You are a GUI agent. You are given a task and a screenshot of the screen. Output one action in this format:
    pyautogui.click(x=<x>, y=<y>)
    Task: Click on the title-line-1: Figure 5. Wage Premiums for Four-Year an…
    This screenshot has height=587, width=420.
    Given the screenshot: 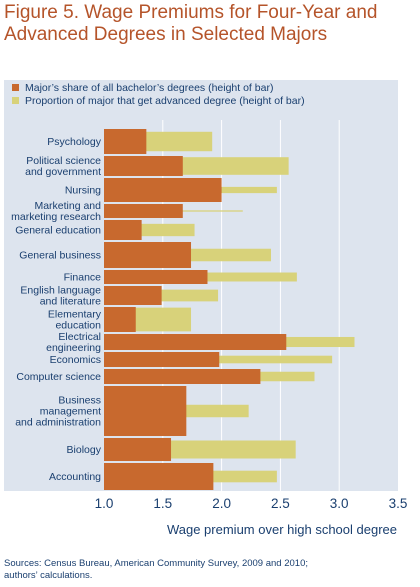 What is the action you would take?
    pyautogui.click(x=191, y=12)
    